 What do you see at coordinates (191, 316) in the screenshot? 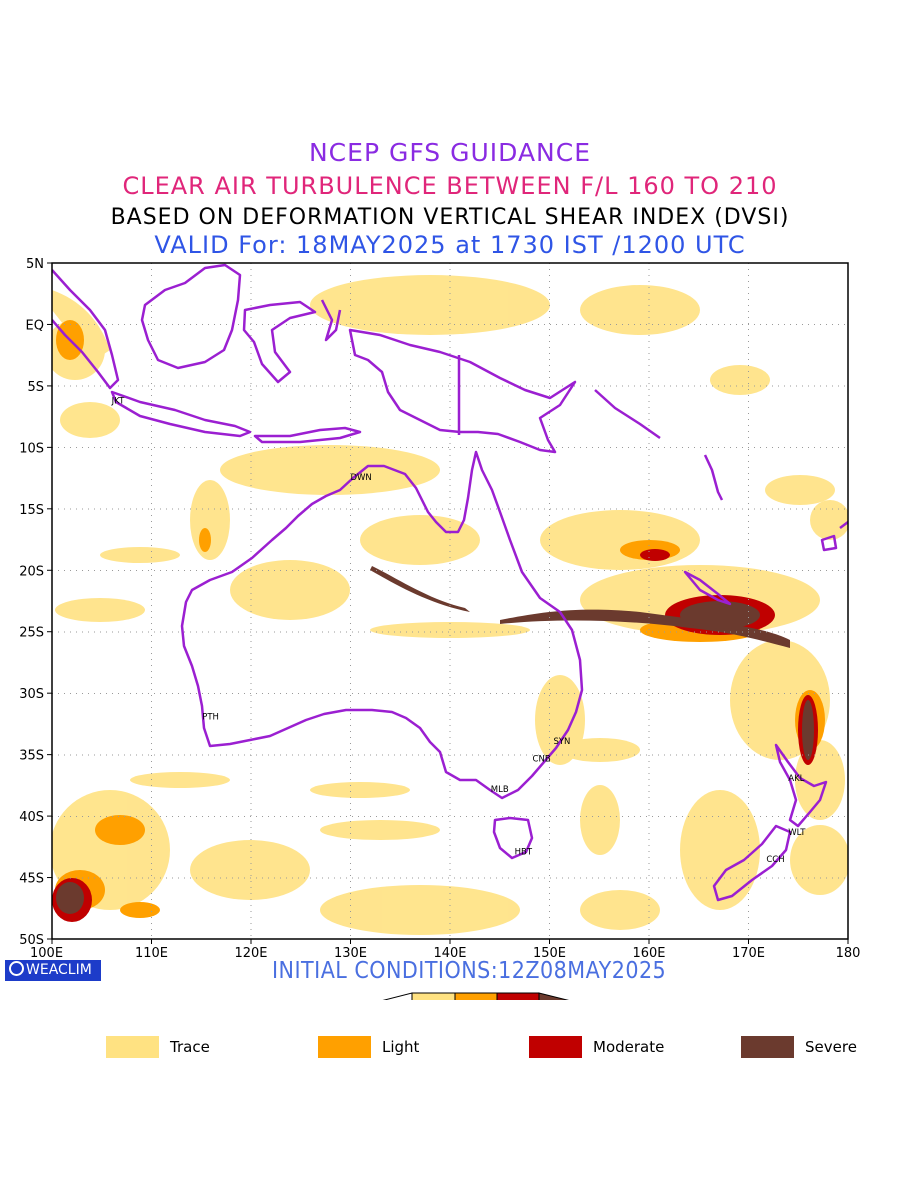
I see `coast-borneo` at bounding box center [191, 316].